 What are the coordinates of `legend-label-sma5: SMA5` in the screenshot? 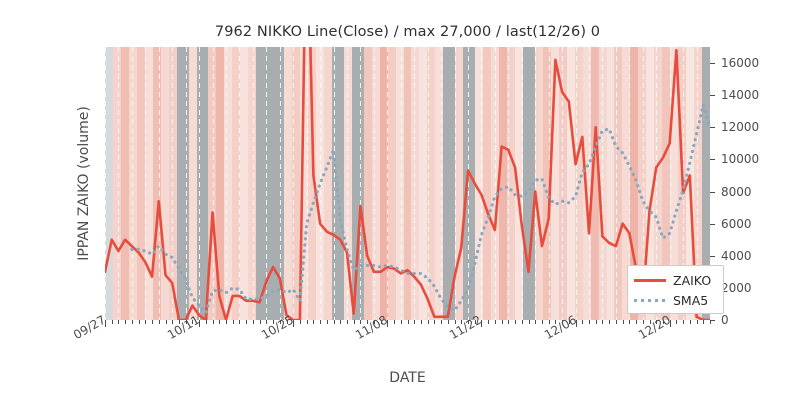 It's located at (691, 300).